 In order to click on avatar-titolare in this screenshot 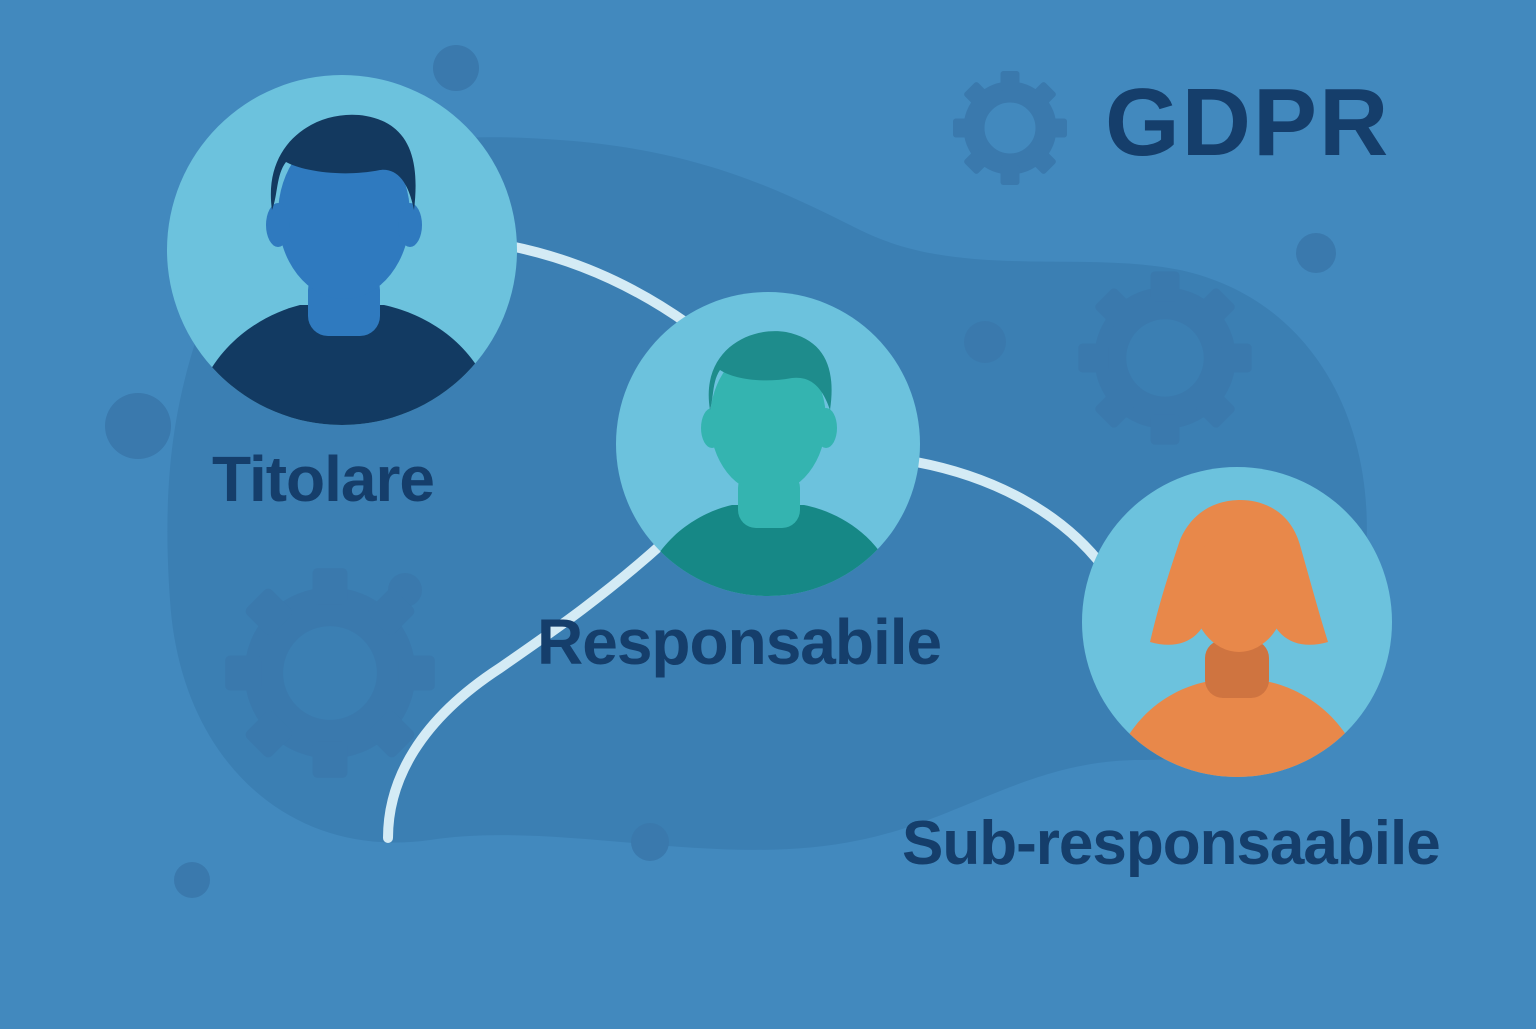, I will do `click(342, 250)`.